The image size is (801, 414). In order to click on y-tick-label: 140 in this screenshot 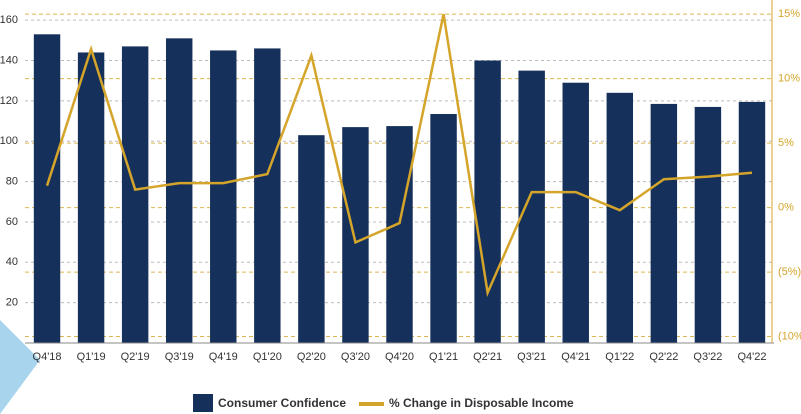, I will do `click(9, 60)`.